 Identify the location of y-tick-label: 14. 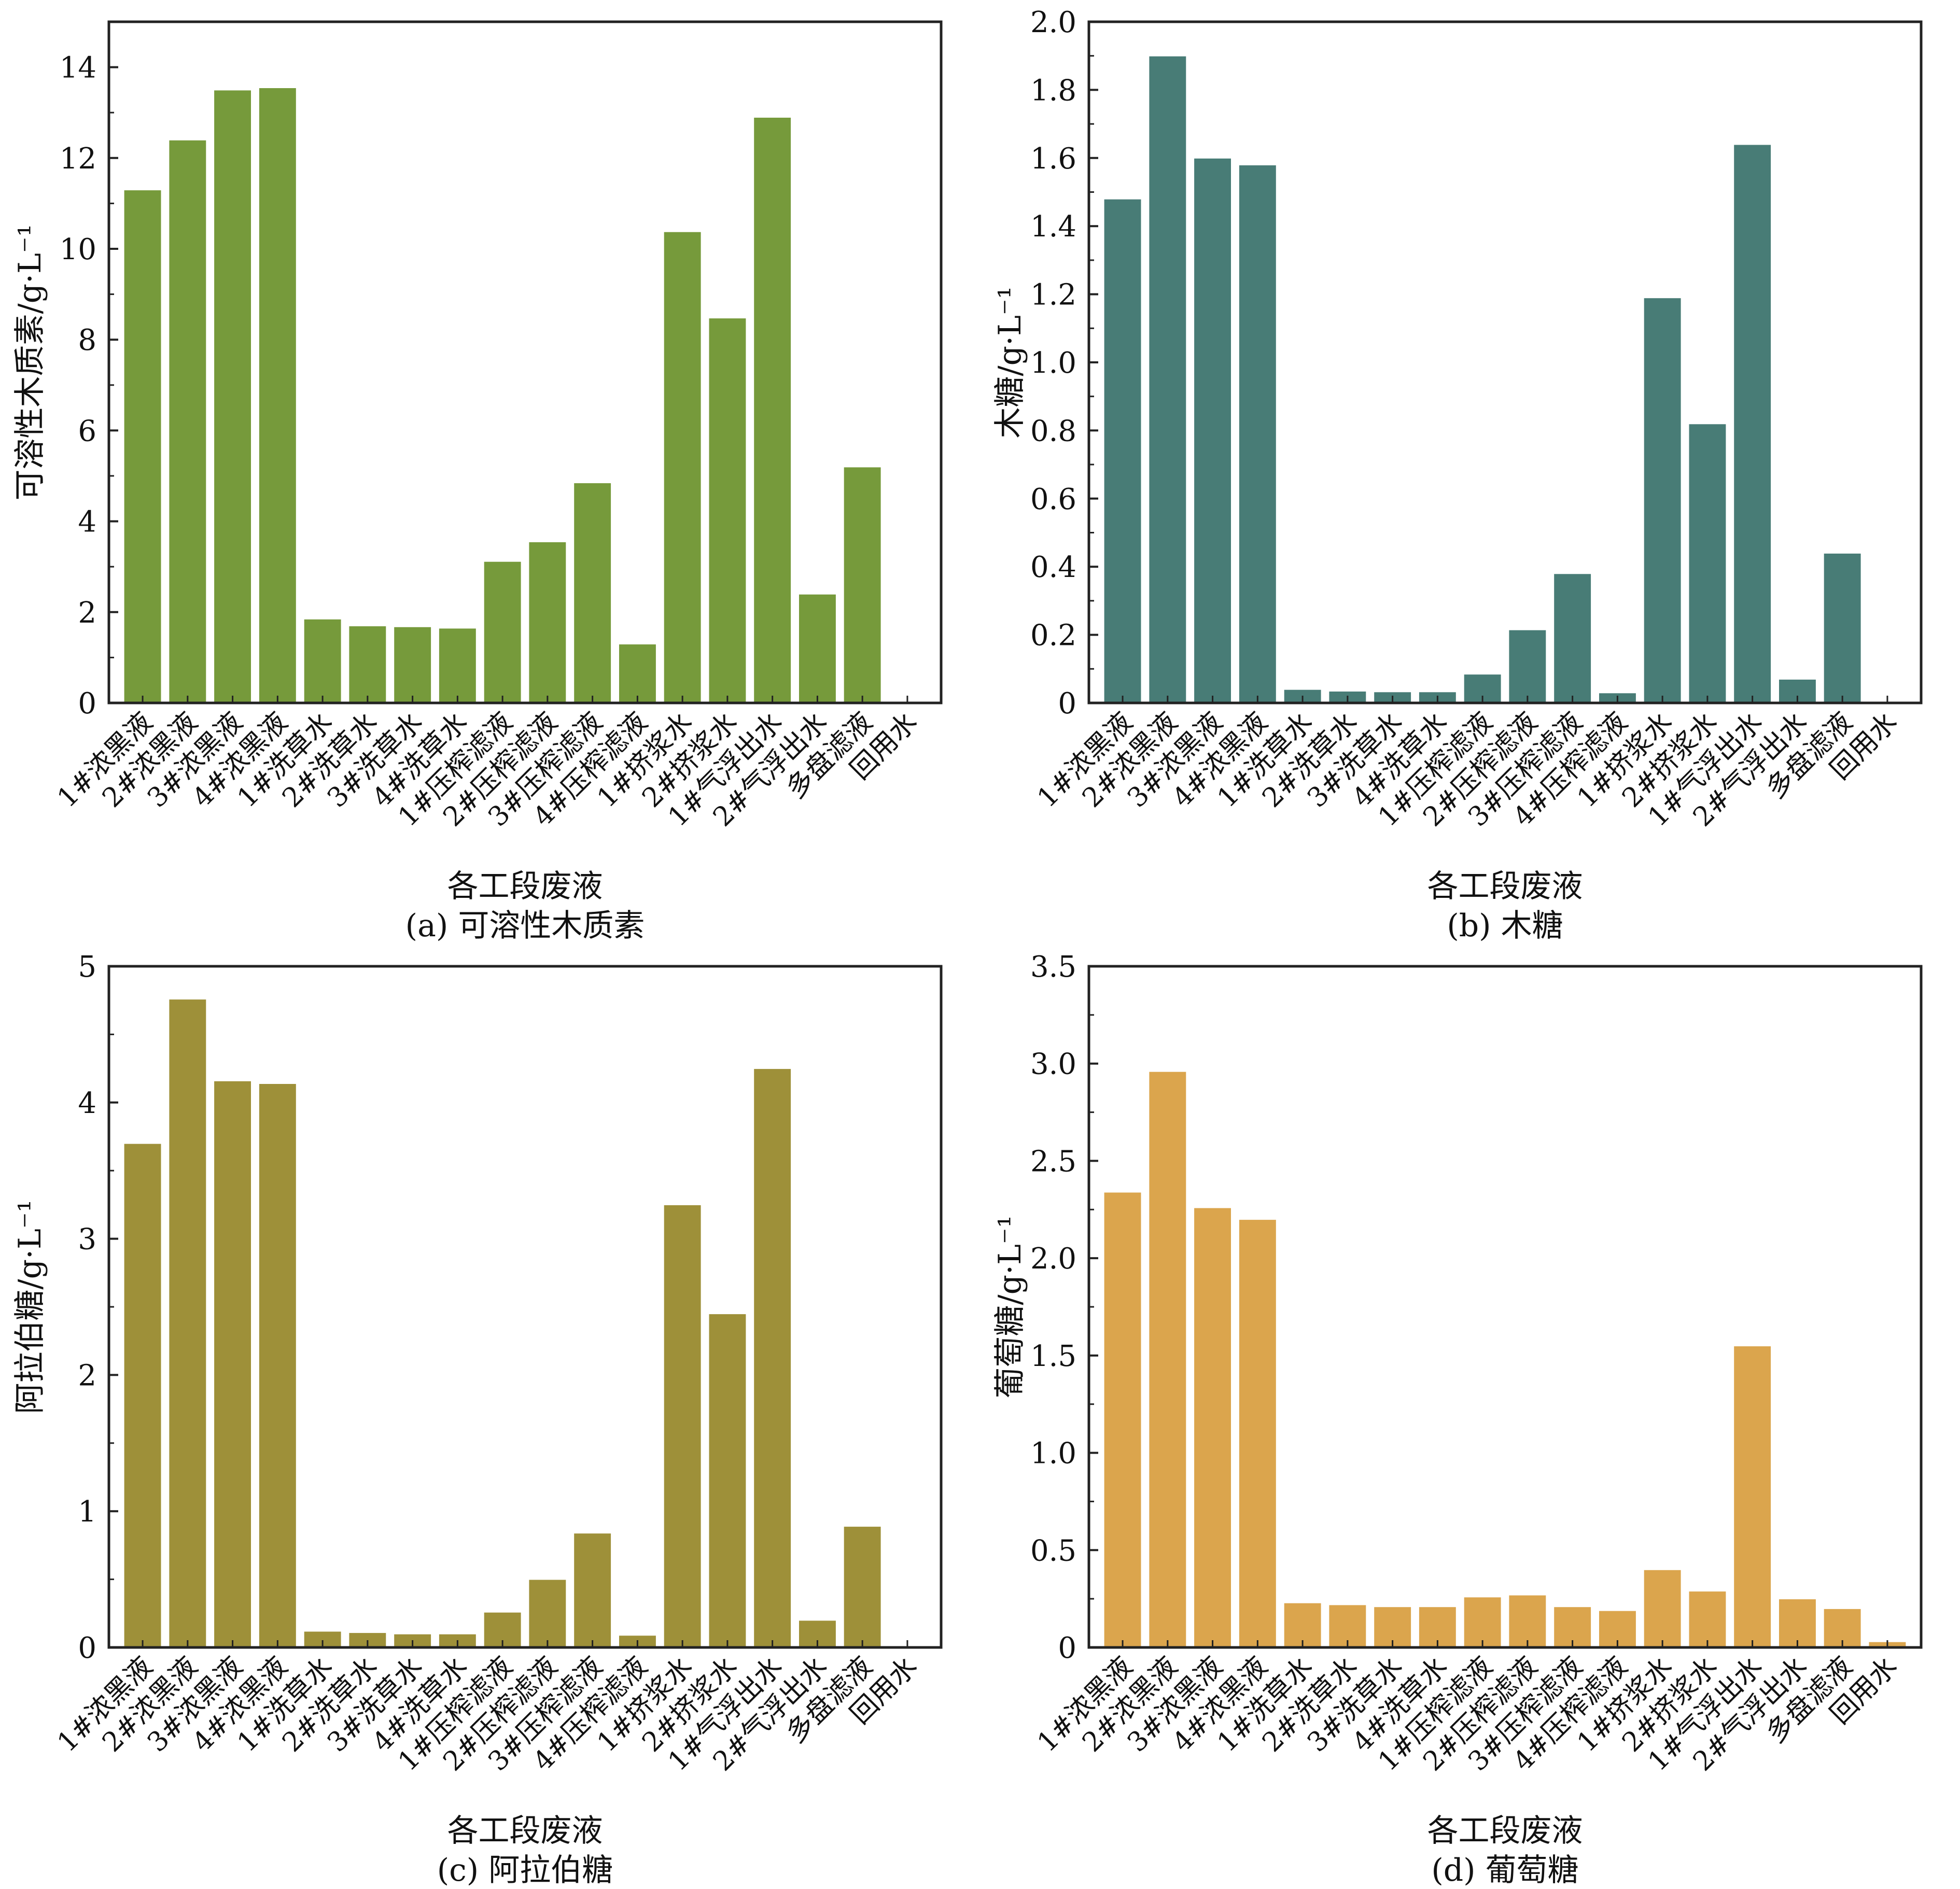
(78, 68).